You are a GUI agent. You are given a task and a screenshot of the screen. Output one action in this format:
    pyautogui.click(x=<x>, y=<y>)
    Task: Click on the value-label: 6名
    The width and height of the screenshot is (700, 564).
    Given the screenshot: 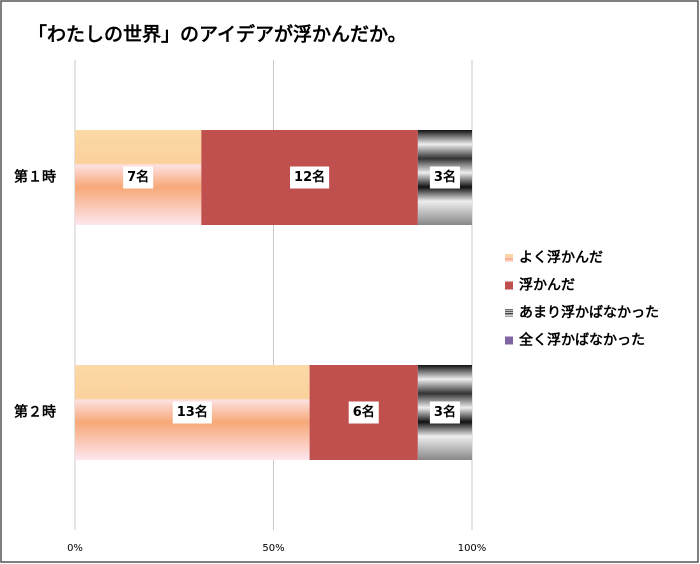 What is the action you would take?
    pyautogui.click(x=364, y=412)
    